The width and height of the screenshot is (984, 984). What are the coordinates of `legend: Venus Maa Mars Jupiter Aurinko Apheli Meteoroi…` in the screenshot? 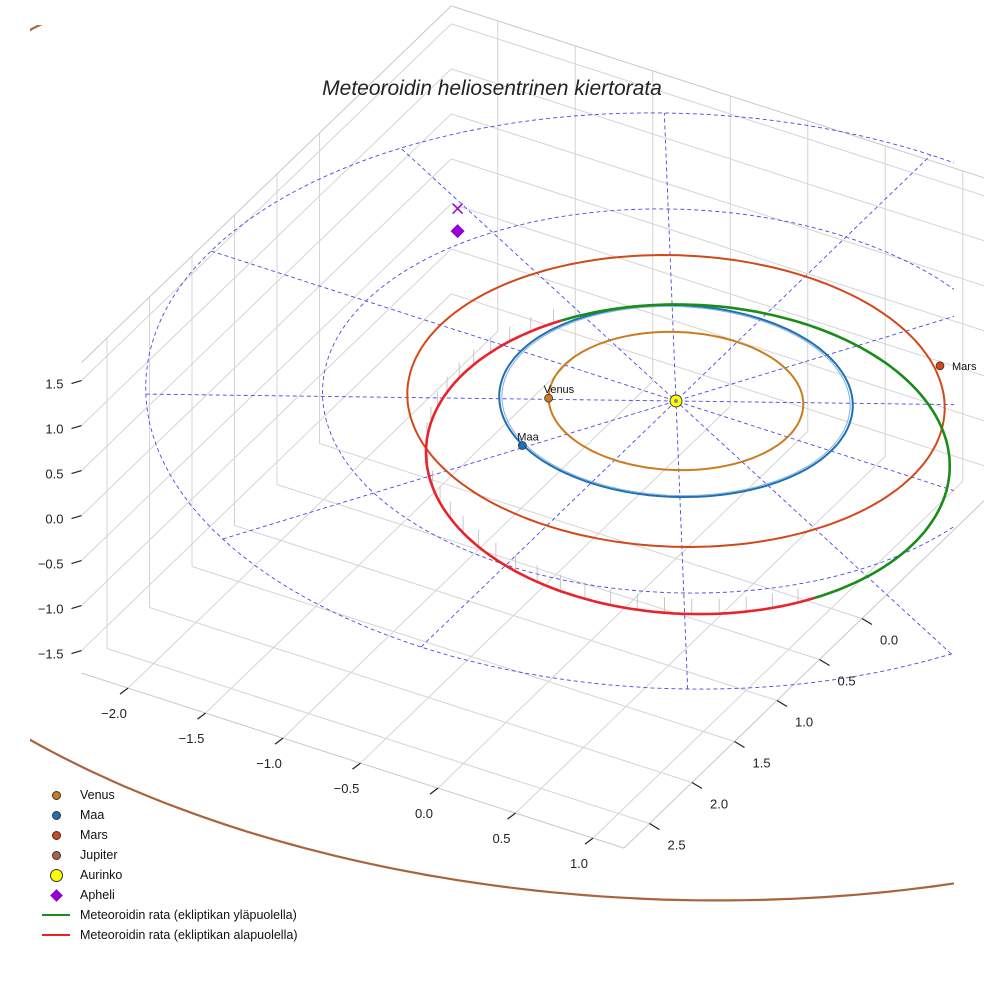 It's located at (167, 865).